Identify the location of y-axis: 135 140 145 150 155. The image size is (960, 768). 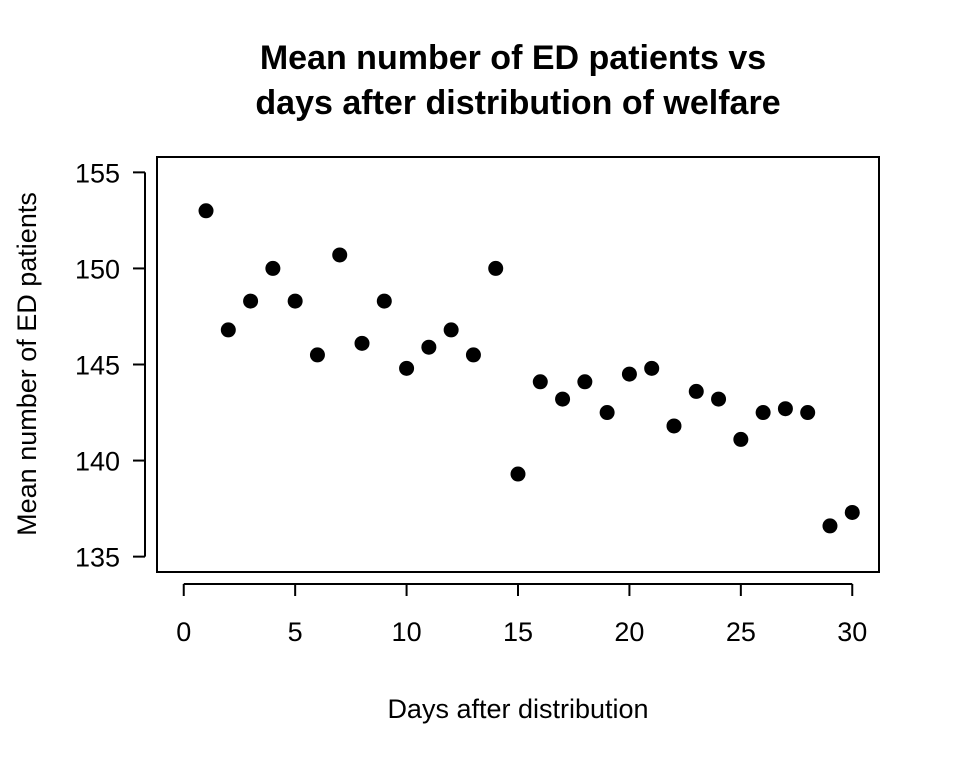
(110, 365).